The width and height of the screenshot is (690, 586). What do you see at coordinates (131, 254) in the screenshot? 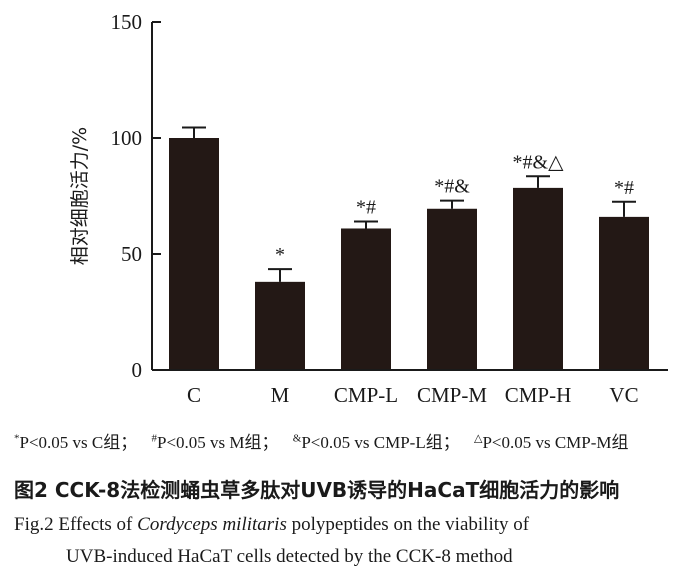
I see `y-tick-label: 50` at bounding box center [131, 254].